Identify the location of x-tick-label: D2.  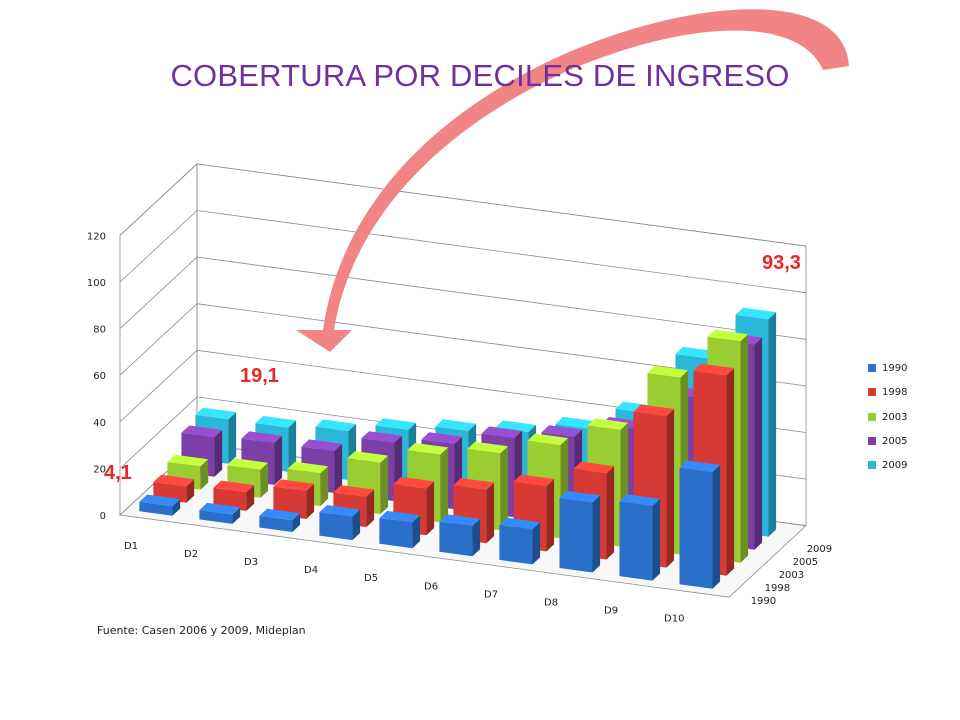
(191, 554).